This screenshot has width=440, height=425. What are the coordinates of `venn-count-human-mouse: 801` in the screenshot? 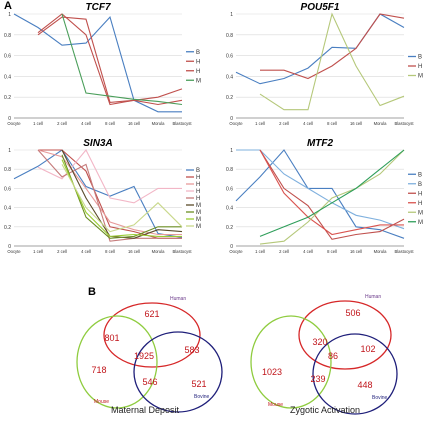 It's located at (111, 338).